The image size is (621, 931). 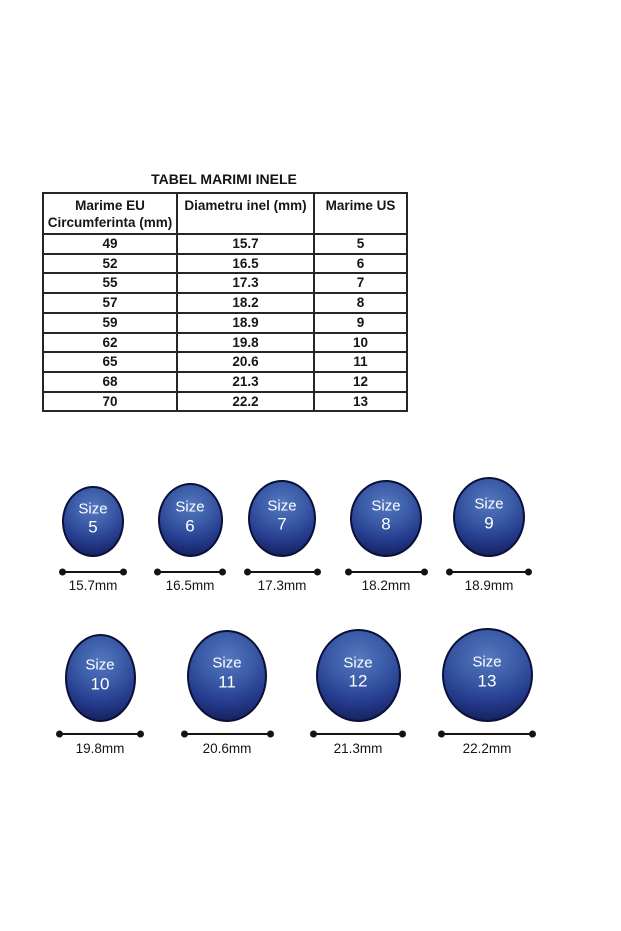 I want to click on ring-size-number: 5, so click(x=93, y=528).